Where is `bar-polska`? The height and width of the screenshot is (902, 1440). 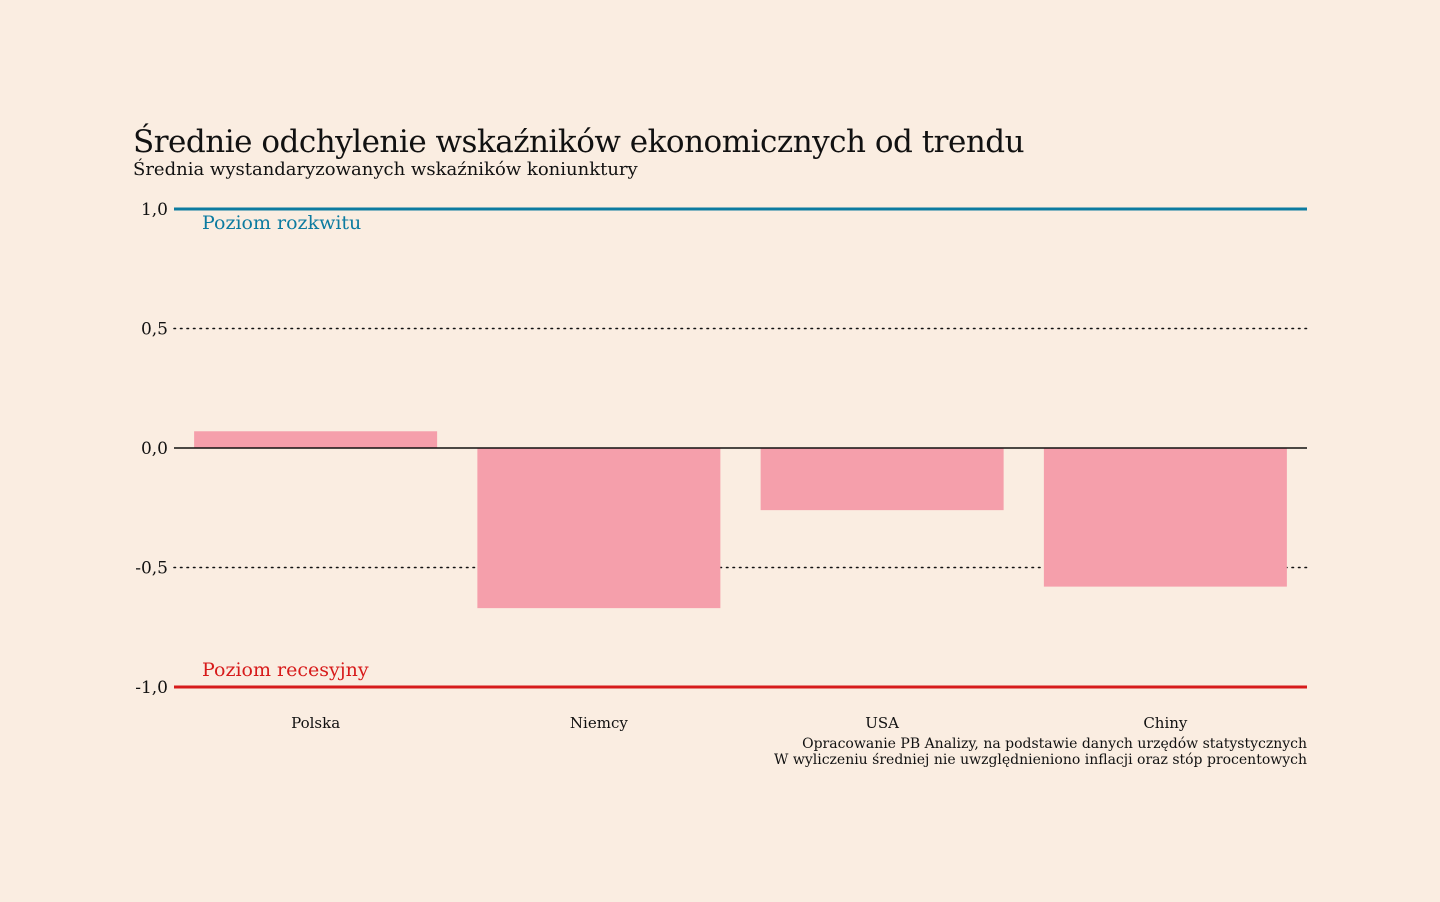 bar-polska is located at coordinates (316, 439).